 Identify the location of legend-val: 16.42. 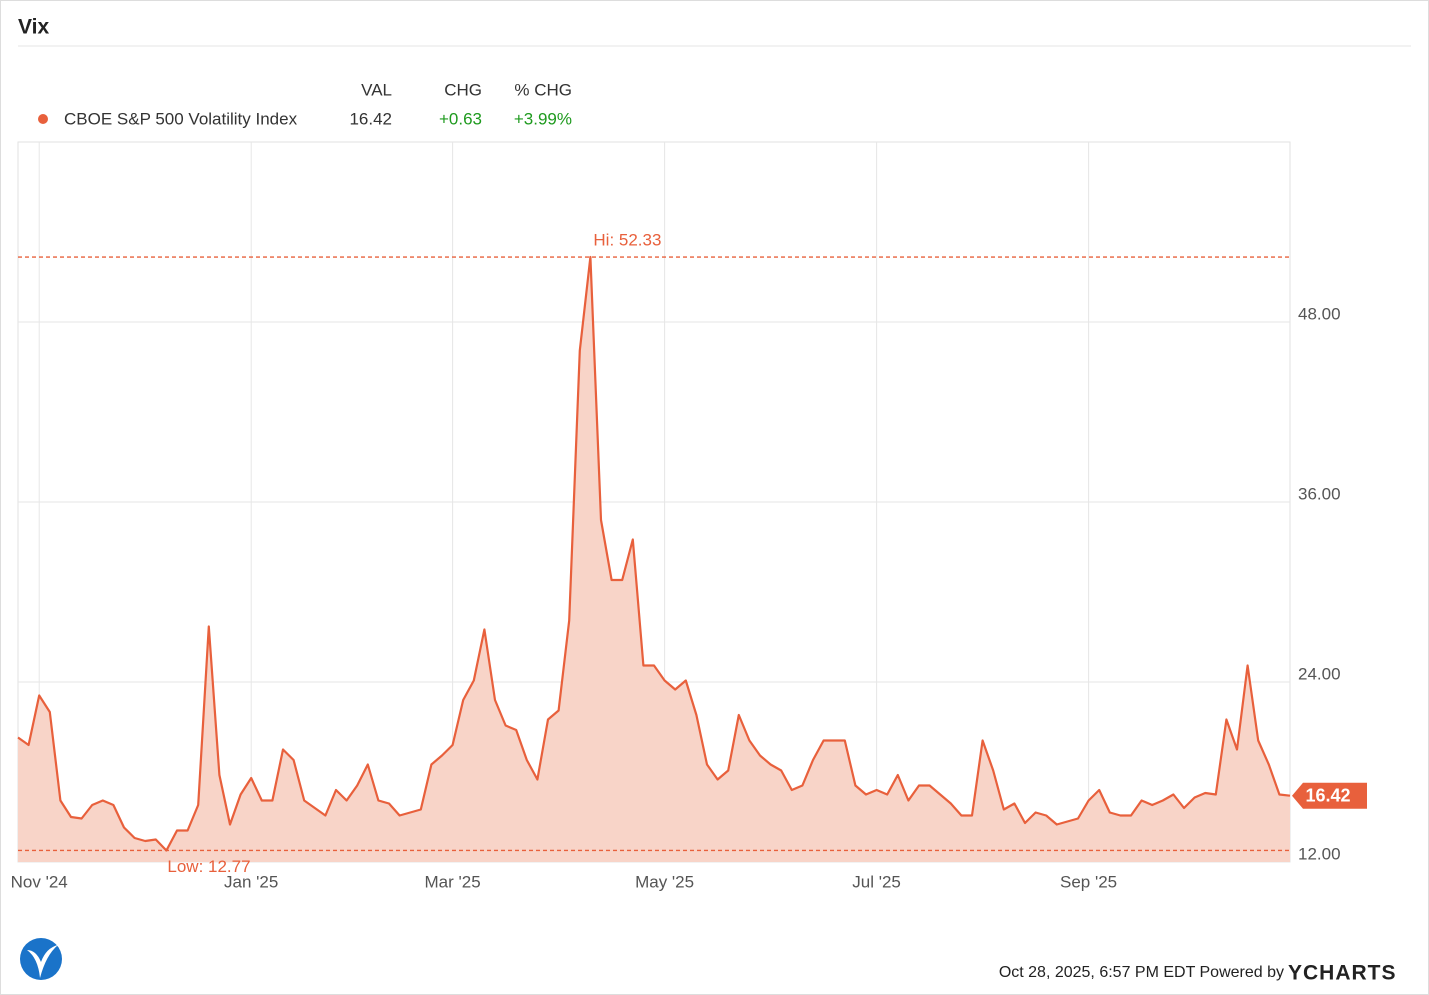
(370, 118).